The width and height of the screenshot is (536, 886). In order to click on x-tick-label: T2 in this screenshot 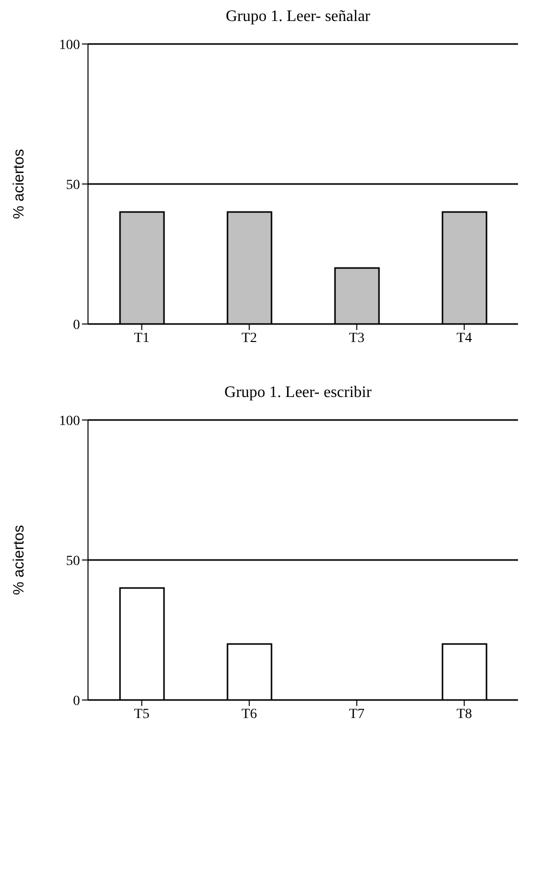, I will do `click(249, 338)`.